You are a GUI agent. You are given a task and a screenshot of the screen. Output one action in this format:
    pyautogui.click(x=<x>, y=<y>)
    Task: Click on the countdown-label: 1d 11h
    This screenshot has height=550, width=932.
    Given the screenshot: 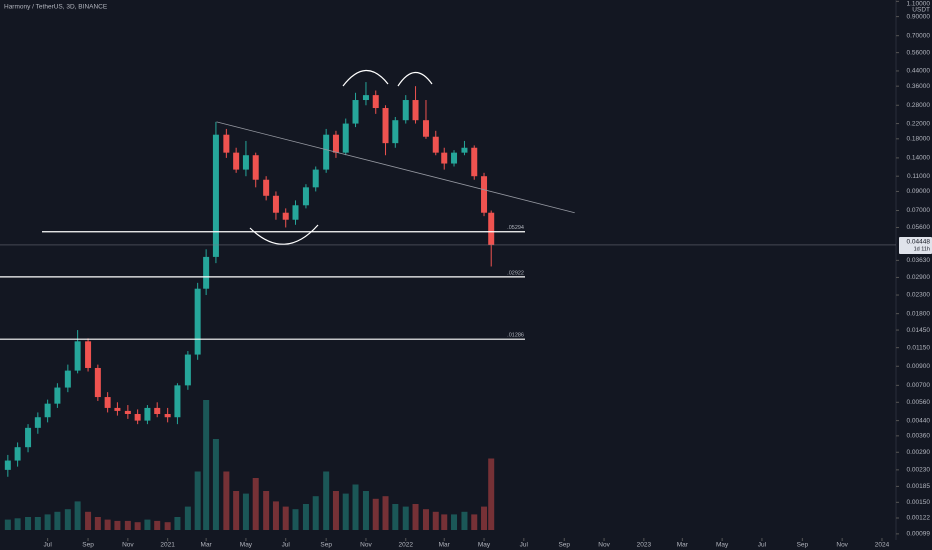 What is the action you would take?
    pyautogui.click(x=922, y=249)
    